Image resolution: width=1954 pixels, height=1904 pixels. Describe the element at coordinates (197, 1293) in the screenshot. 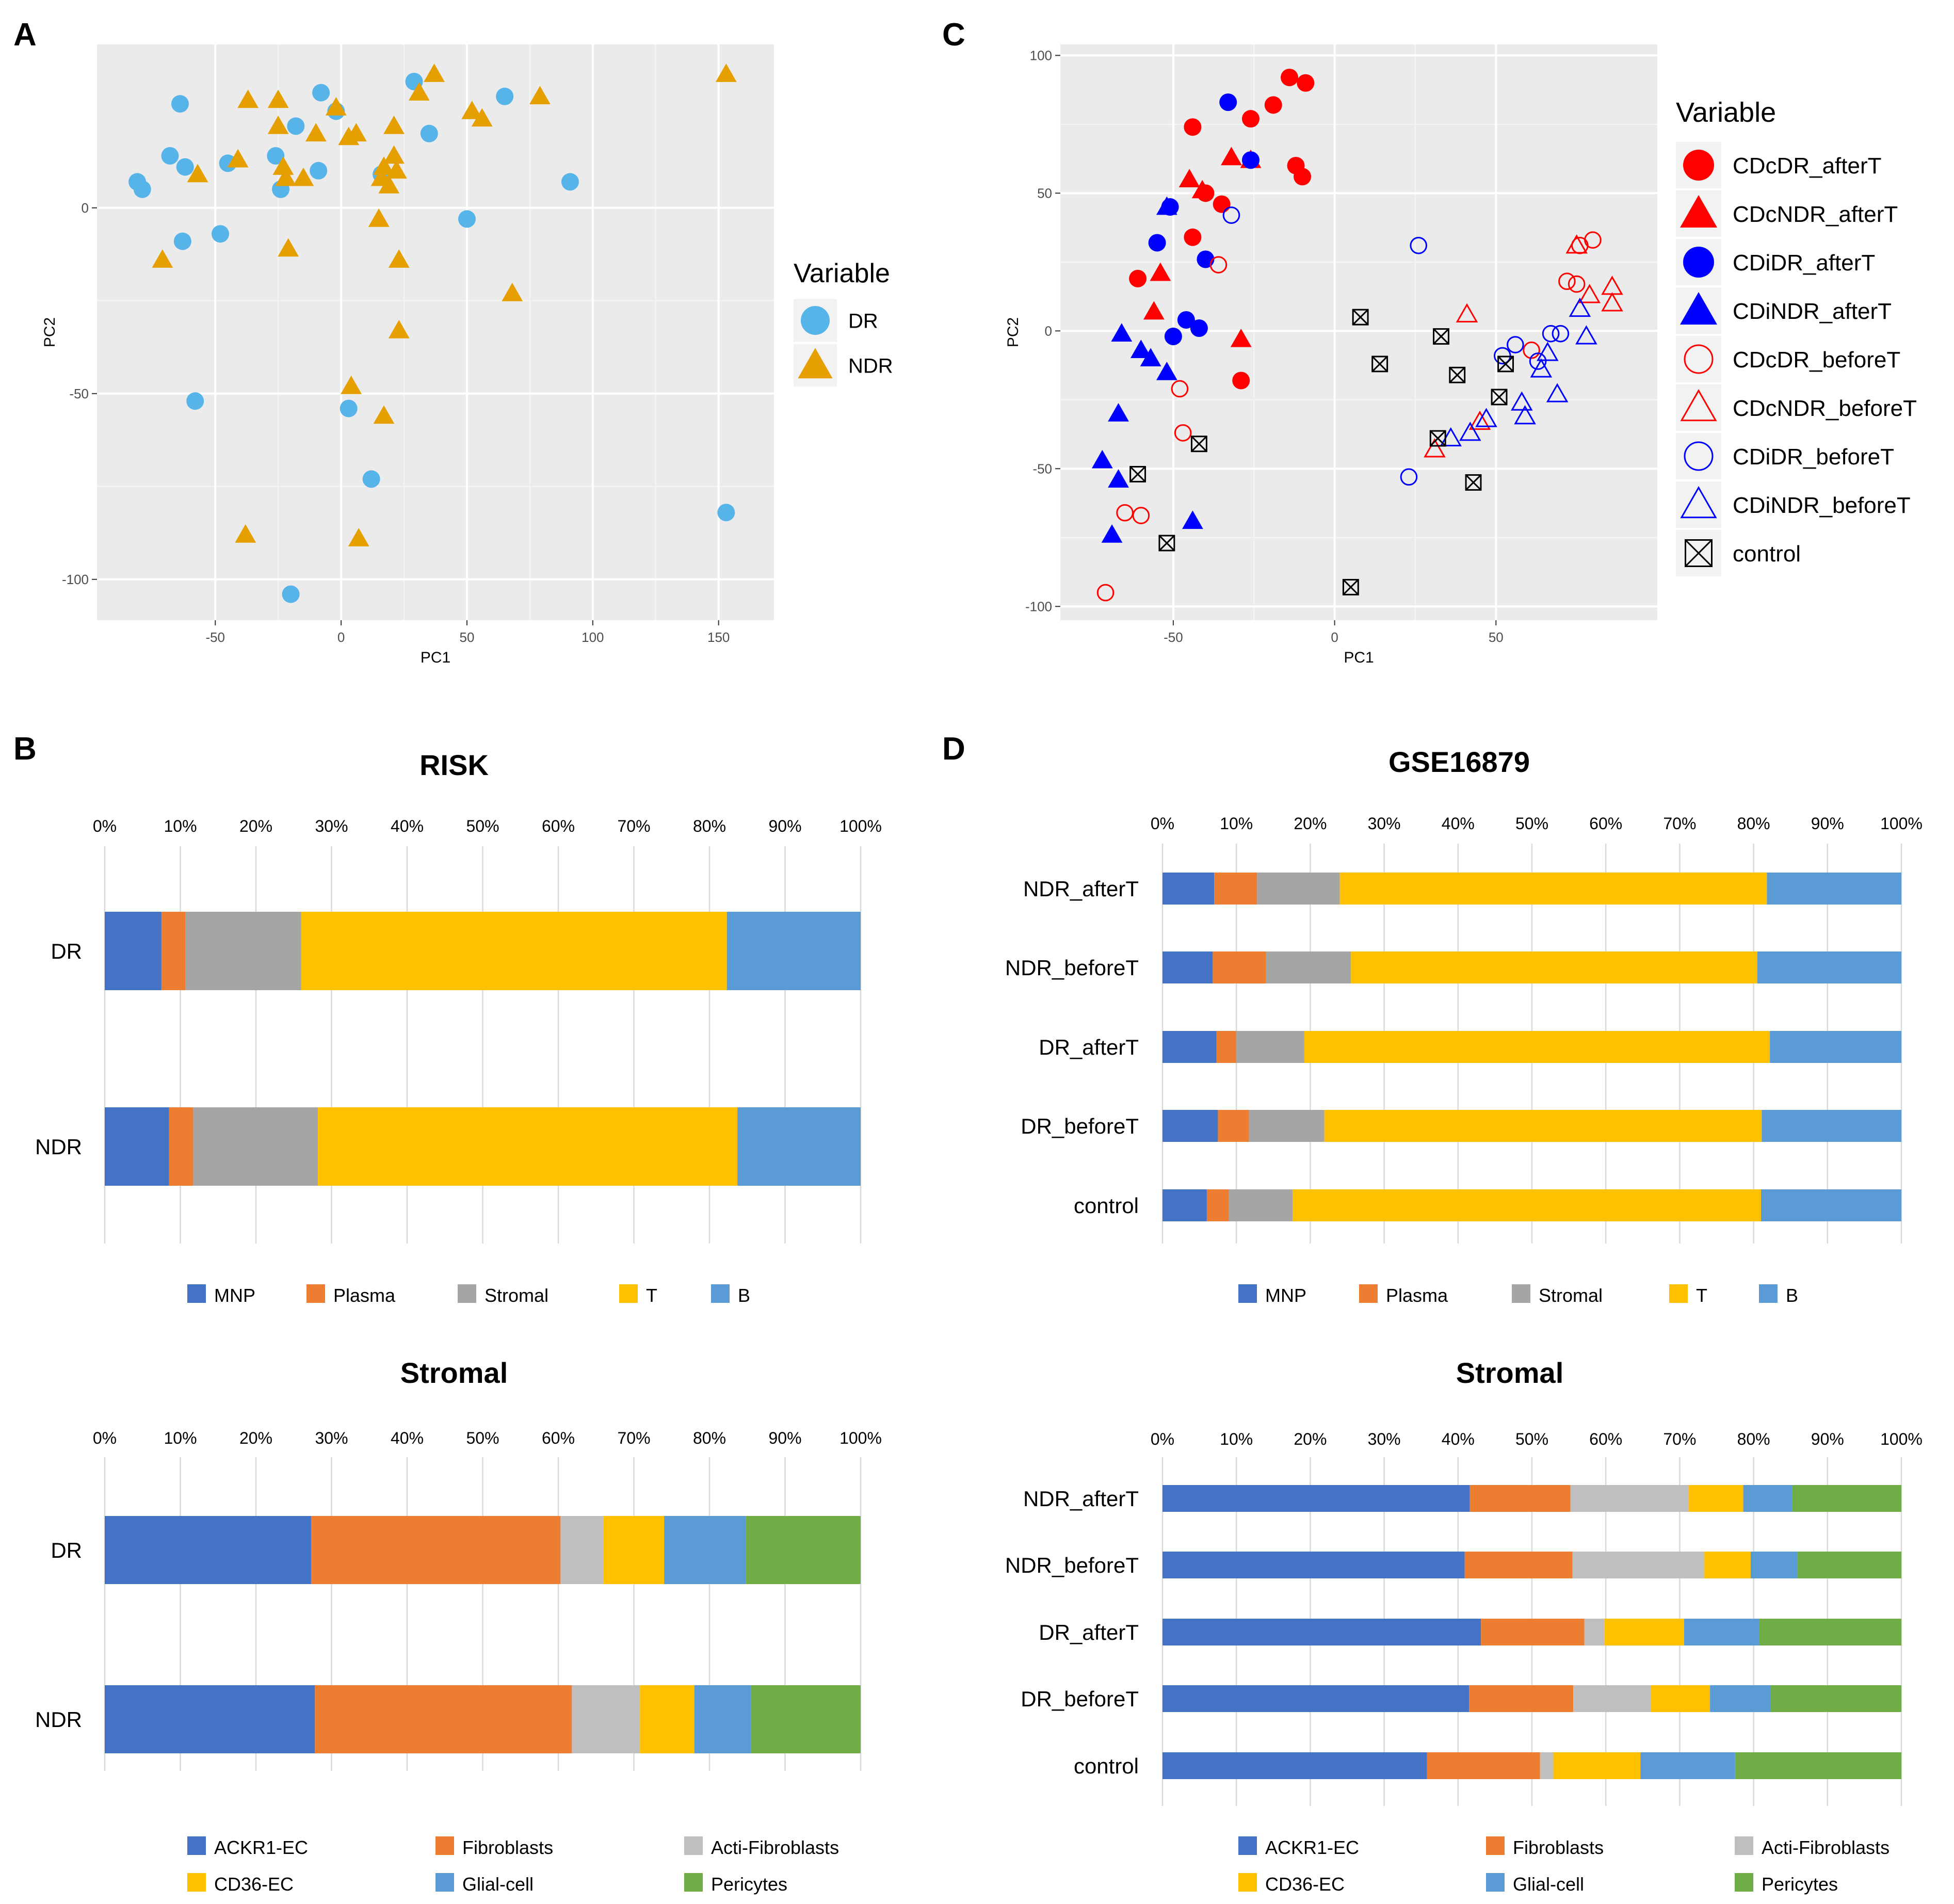

I see `legend-swatch-mnp` at that location.